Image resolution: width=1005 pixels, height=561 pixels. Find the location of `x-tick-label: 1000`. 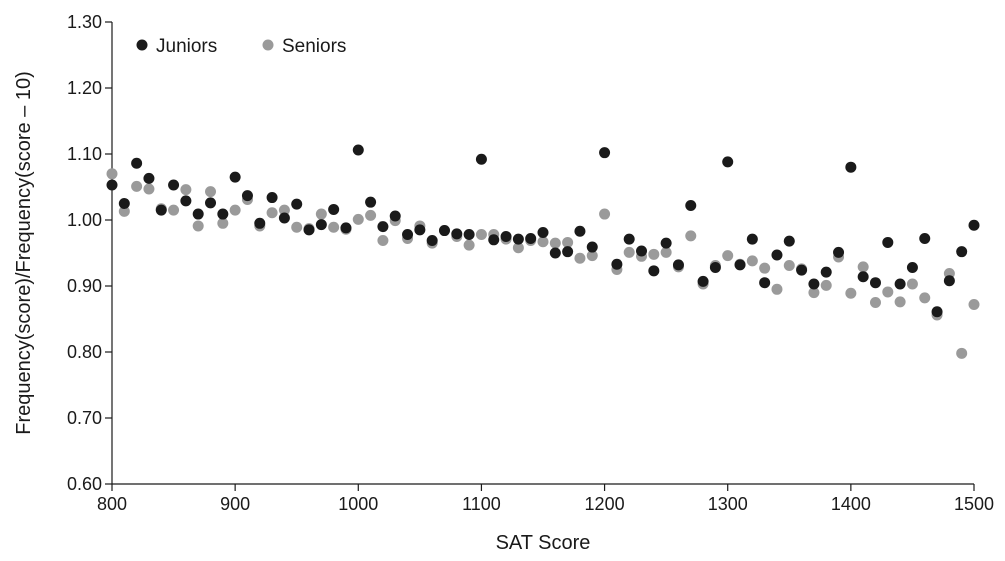

x-tick-label: 1000 is located at coordinates (358, 504).